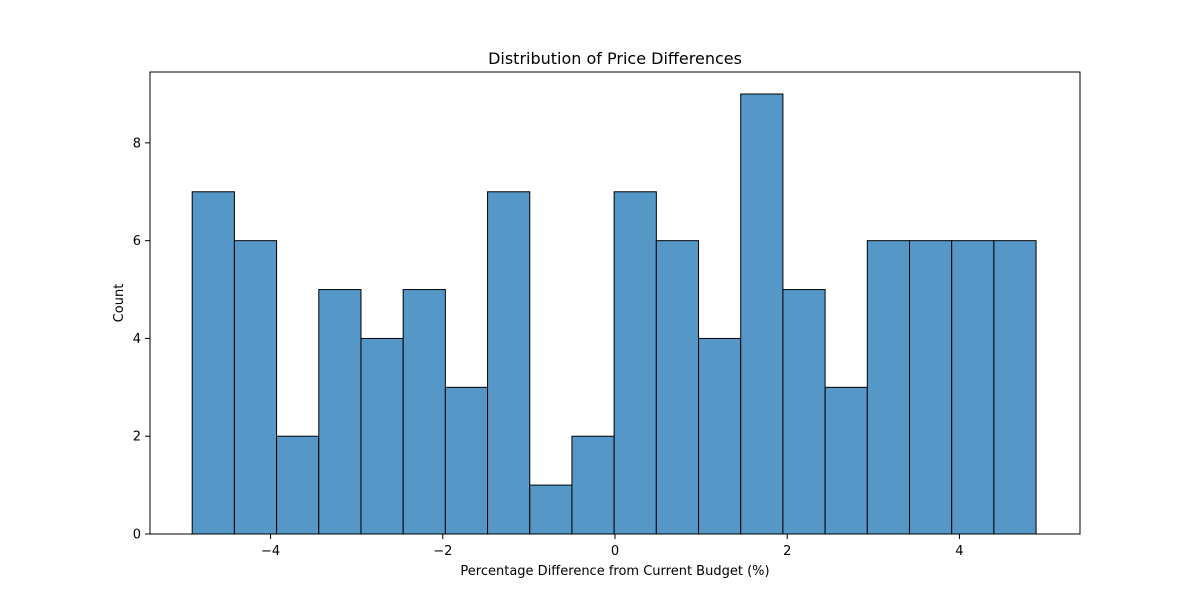  I want to click on x-axis-ticks: −4 −2 0 2 4, so click(612, 546).